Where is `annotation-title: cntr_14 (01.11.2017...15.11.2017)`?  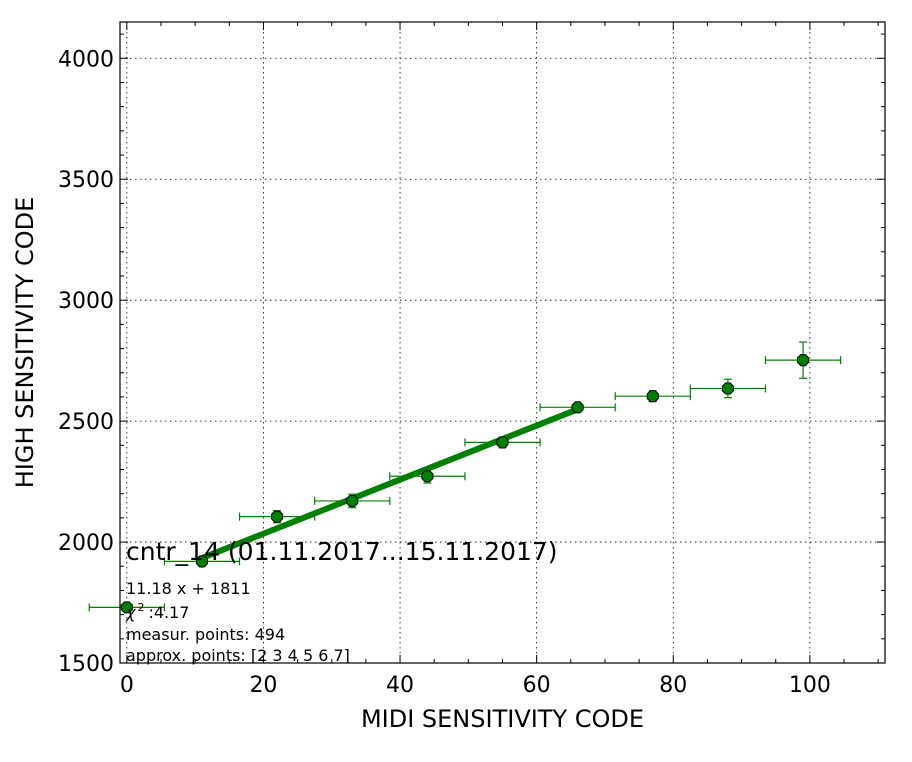 annotation-title: cntr_14 (01.11.2017...15.11.2017) is located at coordinates (342, 551).